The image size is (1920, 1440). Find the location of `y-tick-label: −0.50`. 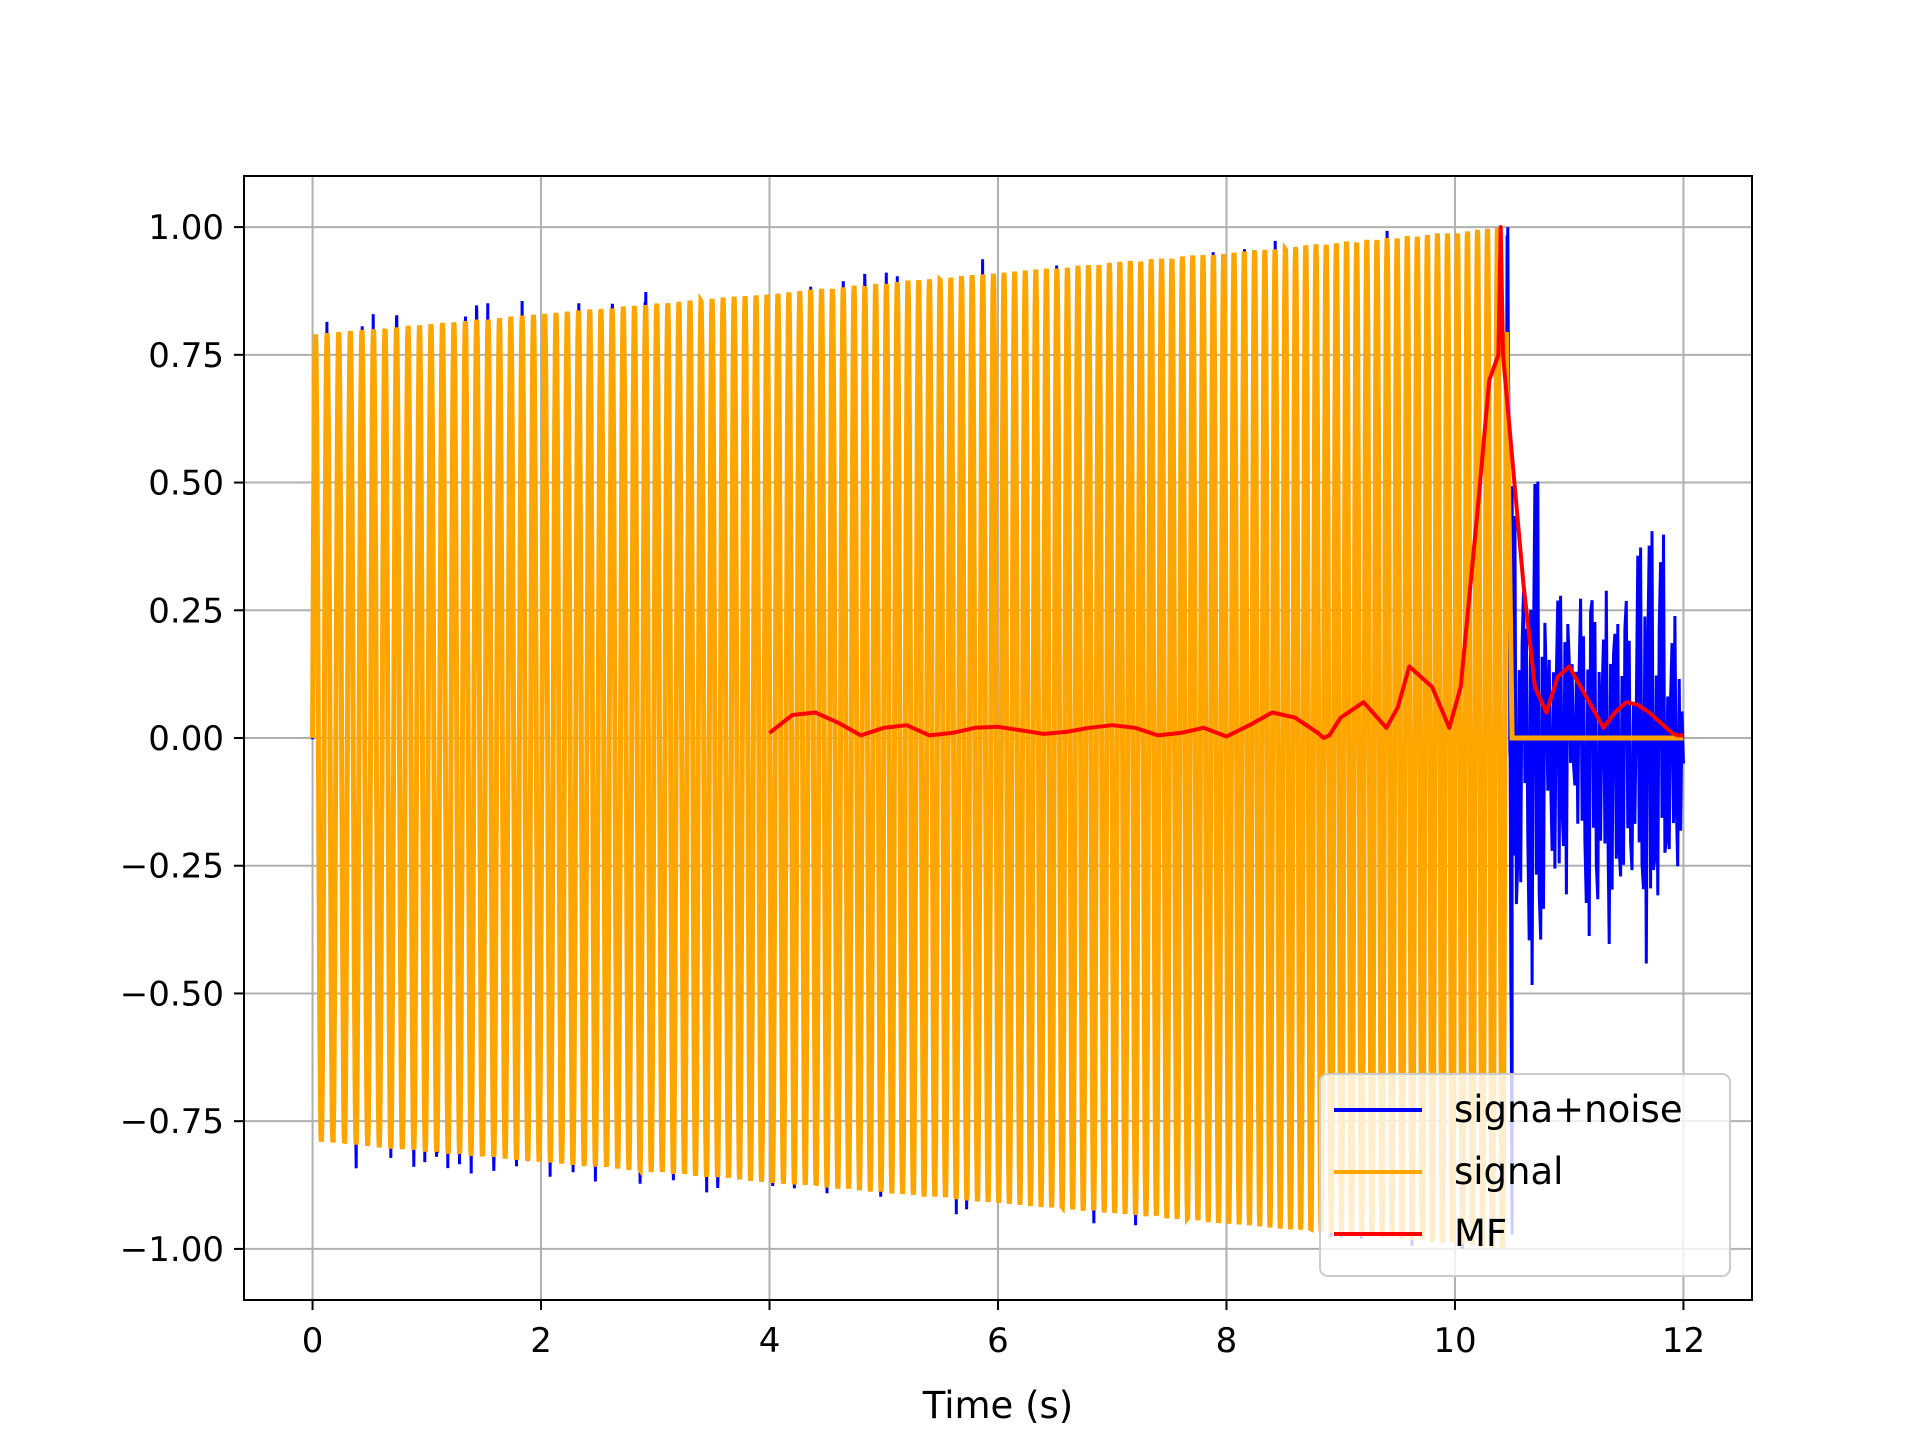

y-tick-label: −0.50 is located at coordinates (172, 994).